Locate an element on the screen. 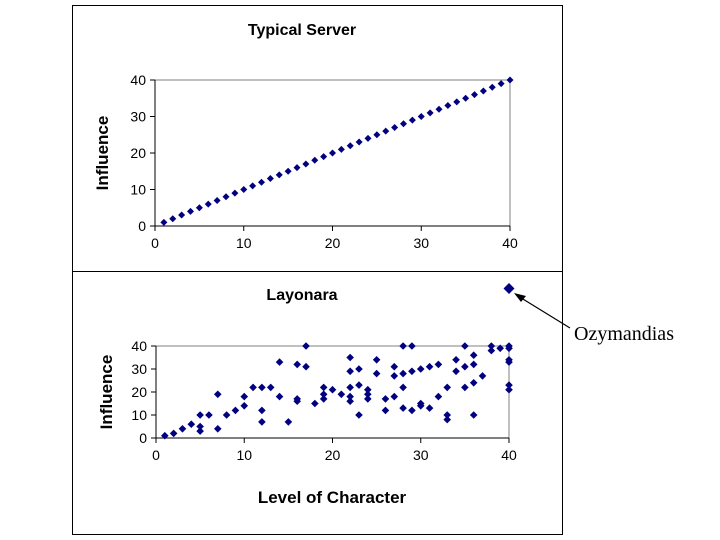 This screenshot has height=540, width=720. x-axis-label: Level of Character is located at coordinates (332, 497).